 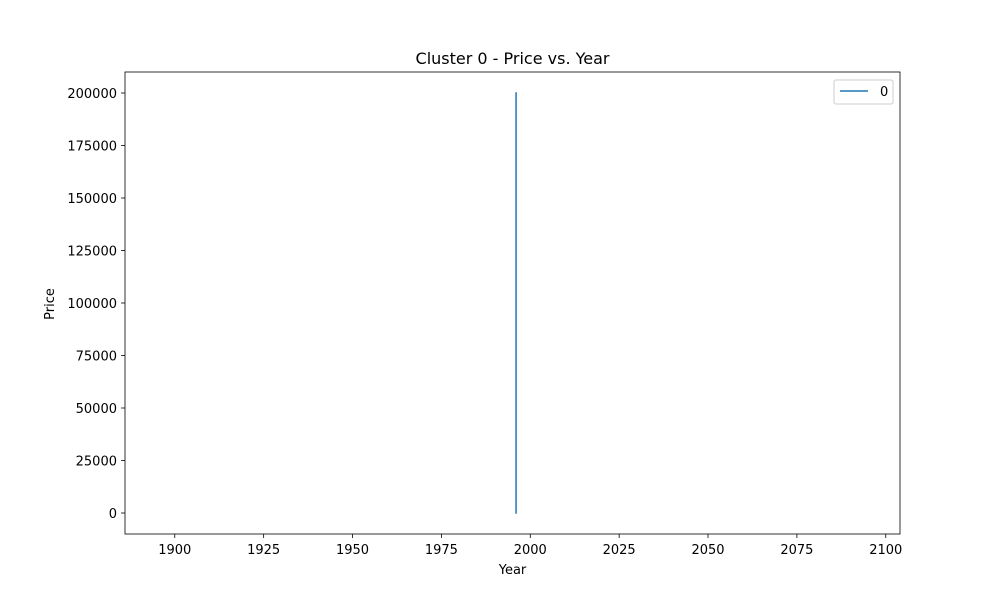 I want to click on y-tick-label: 25000, so click(x=96, y=462).